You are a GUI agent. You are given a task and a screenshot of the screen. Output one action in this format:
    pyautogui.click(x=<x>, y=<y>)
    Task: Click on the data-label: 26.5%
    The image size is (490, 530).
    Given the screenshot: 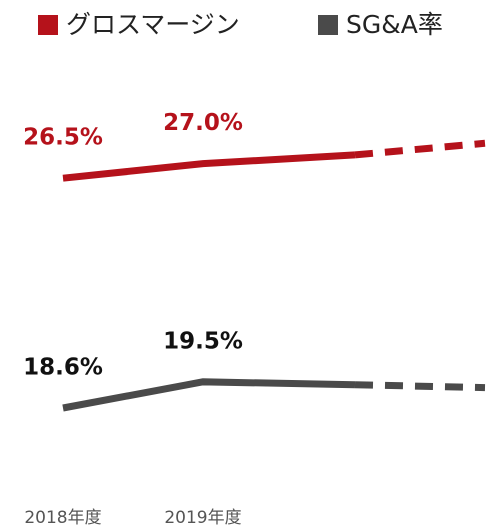 What is the action you would take?
    pyautogui.click(x=63, y=138)
    